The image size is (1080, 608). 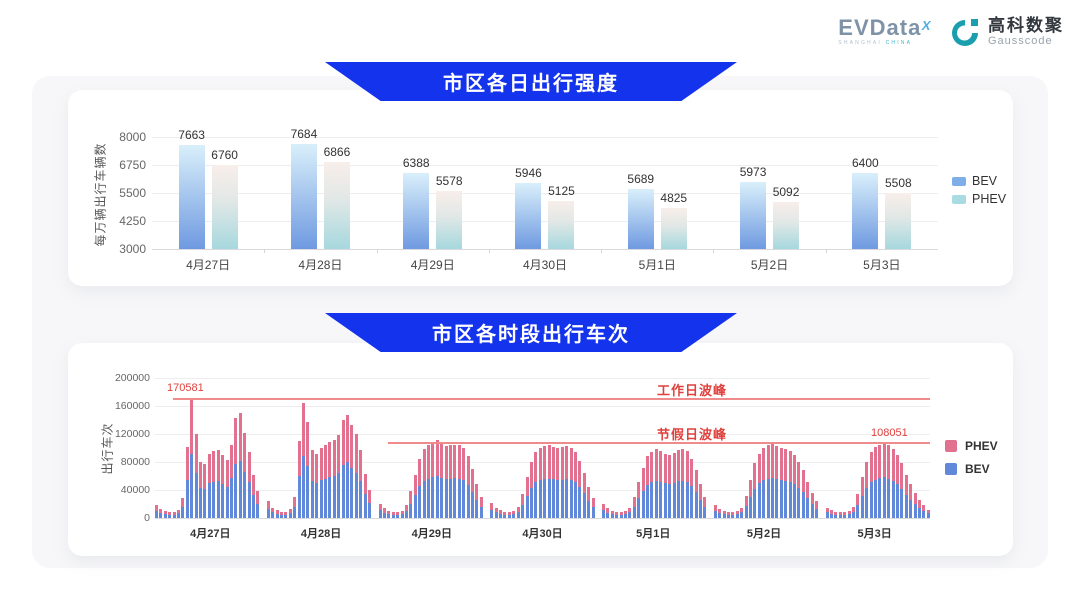 What do you see at coordinates (545, 221) in the screenshot?
I see `chart1-gridline` at bounding box center [545, 221].